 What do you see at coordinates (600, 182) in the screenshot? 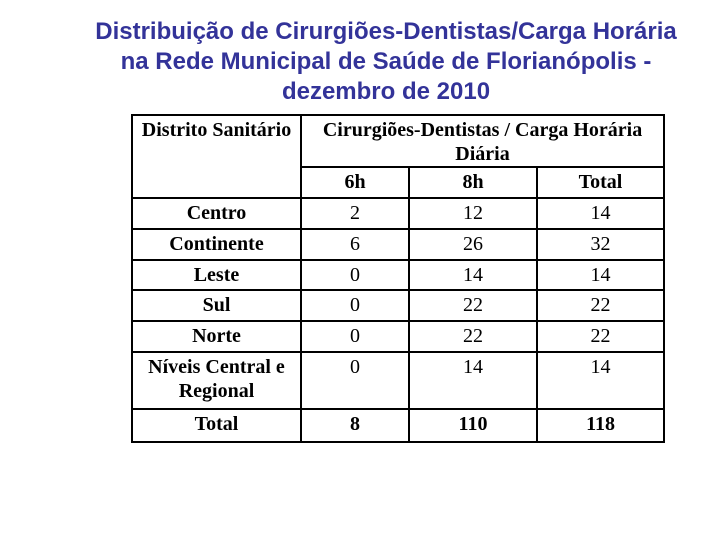
I see `header-total: Total` at bounding box center [600, 182].